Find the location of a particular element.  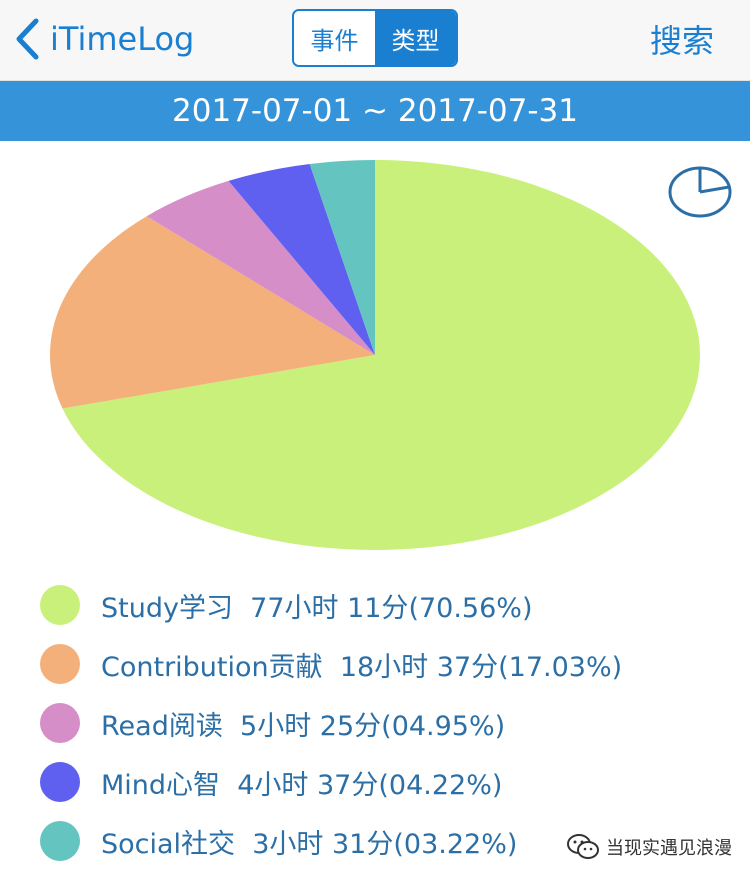

wechat-icon is located at coordinates (583, 846).